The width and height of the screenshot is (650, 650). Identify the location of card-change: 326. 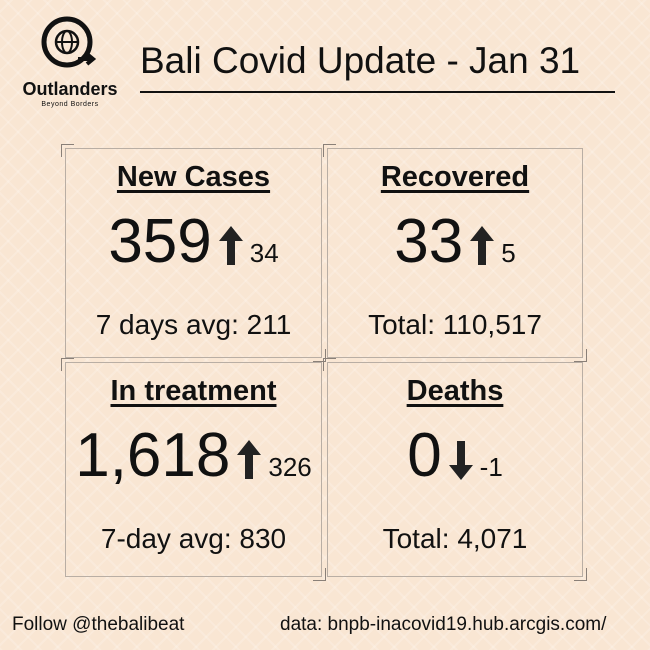
(290, 467).